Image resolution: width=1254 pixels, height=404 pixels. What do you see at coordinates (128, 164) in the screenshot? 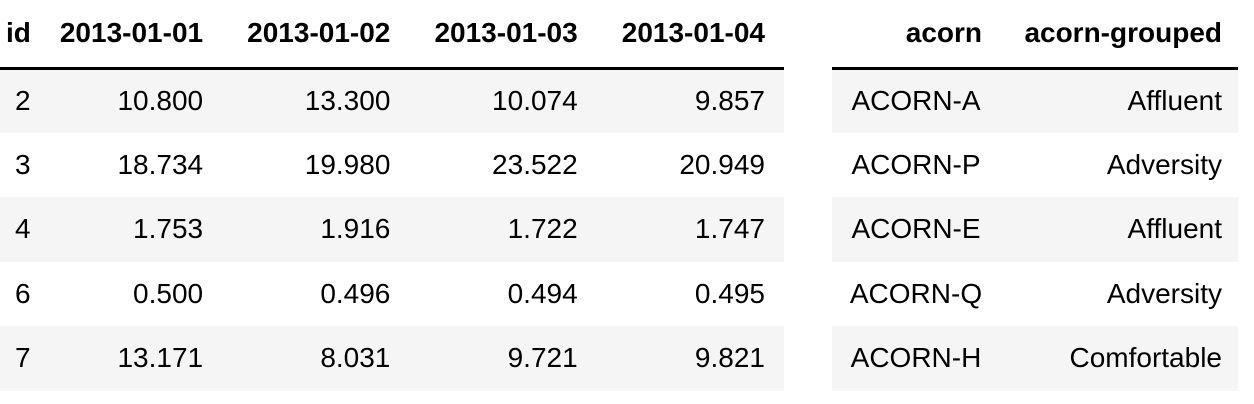
I see `cell-value: 18.734` at bounding box center [128, 164].